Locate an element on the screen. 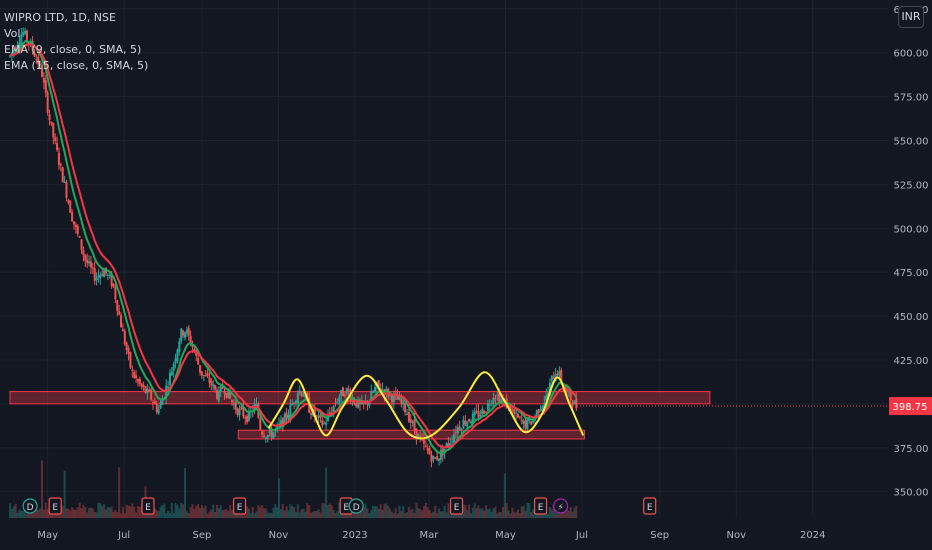 Image resolution: width=932 pixels, height=550 pixels. symbol-title: WIPRO LTD, 1D, NSE is located at coordinates (60, 17).